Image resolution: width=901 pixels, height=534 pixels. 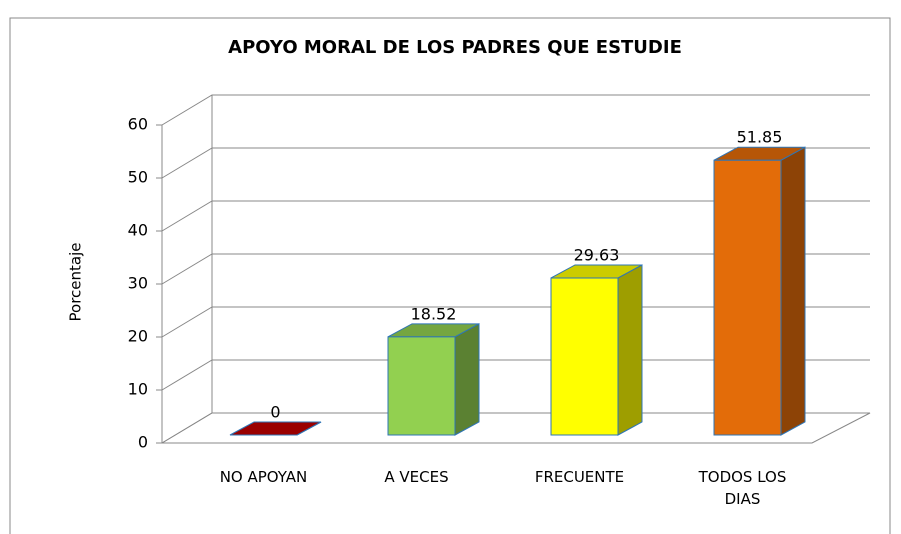 What do you see at coordinates (138, 124) in the screenshot?
I see `y-tick-label: 60` at bounding box center [138, 124].